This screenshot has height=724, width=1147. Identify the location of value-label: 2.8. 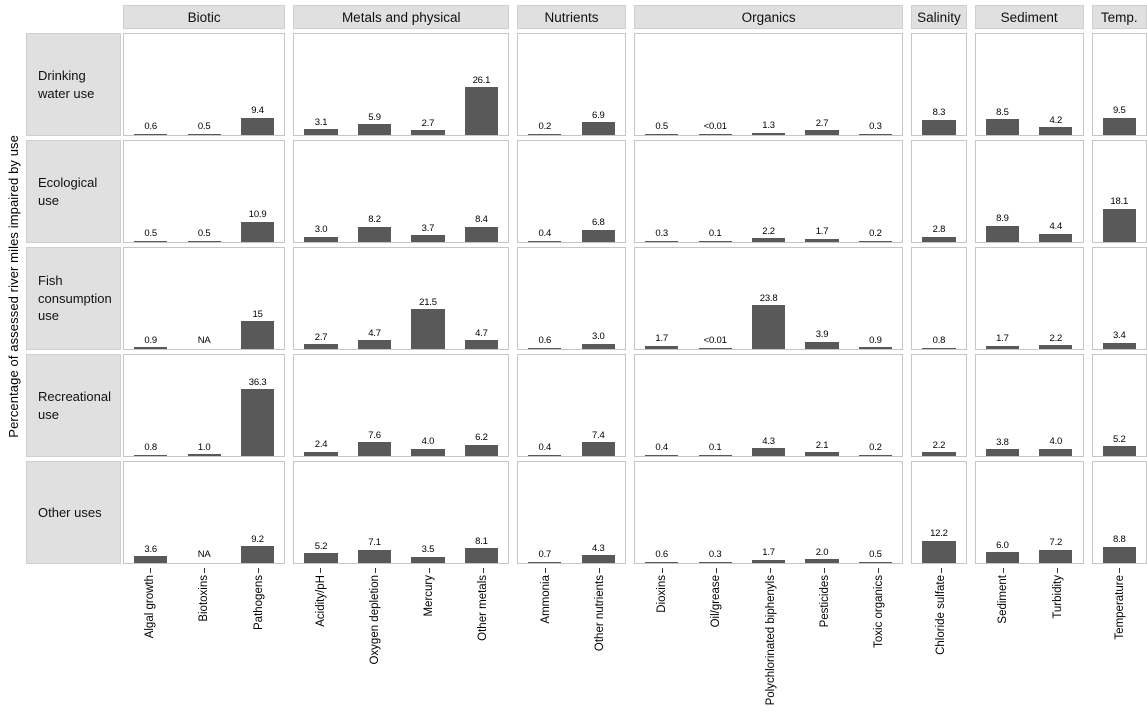
(939, 230).